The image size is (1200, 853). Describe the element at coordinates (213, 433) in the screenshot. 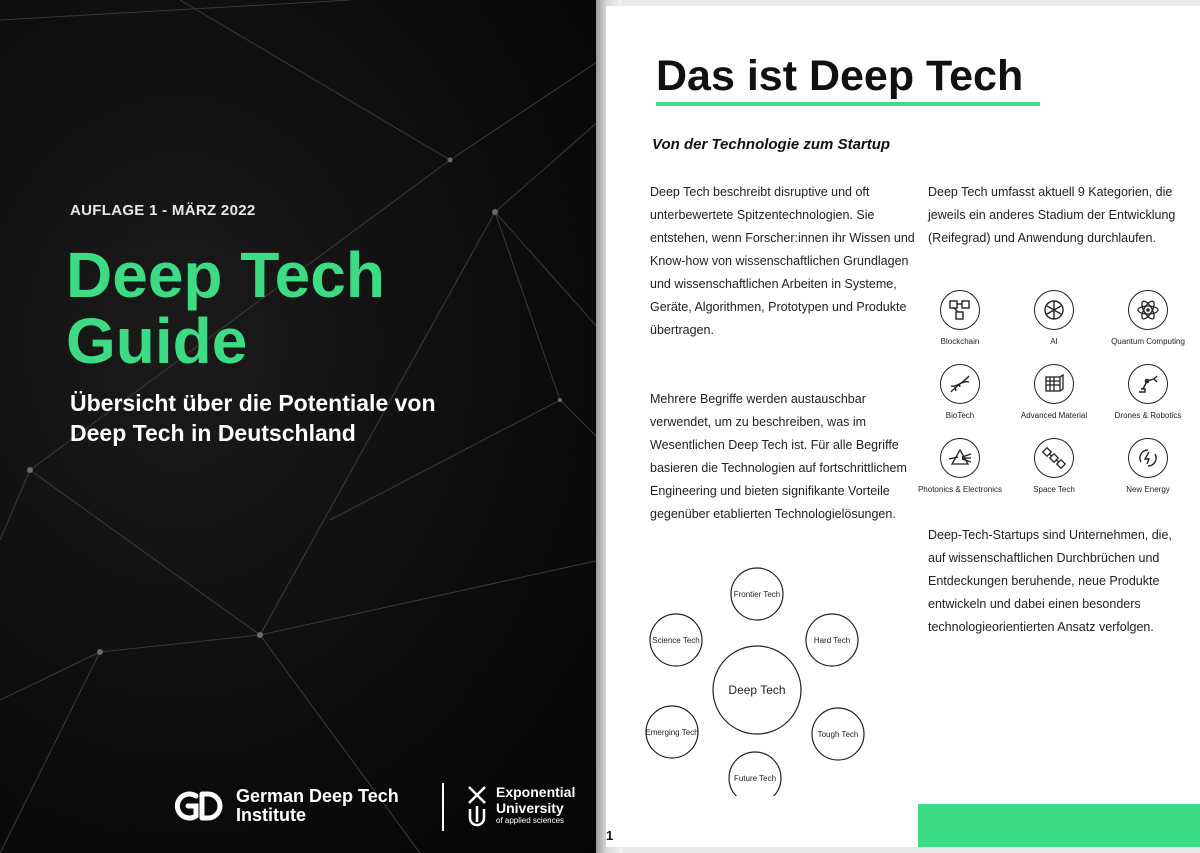

I see `cover-subtitle-line2: Deep Tech in Deutschland` at that location.